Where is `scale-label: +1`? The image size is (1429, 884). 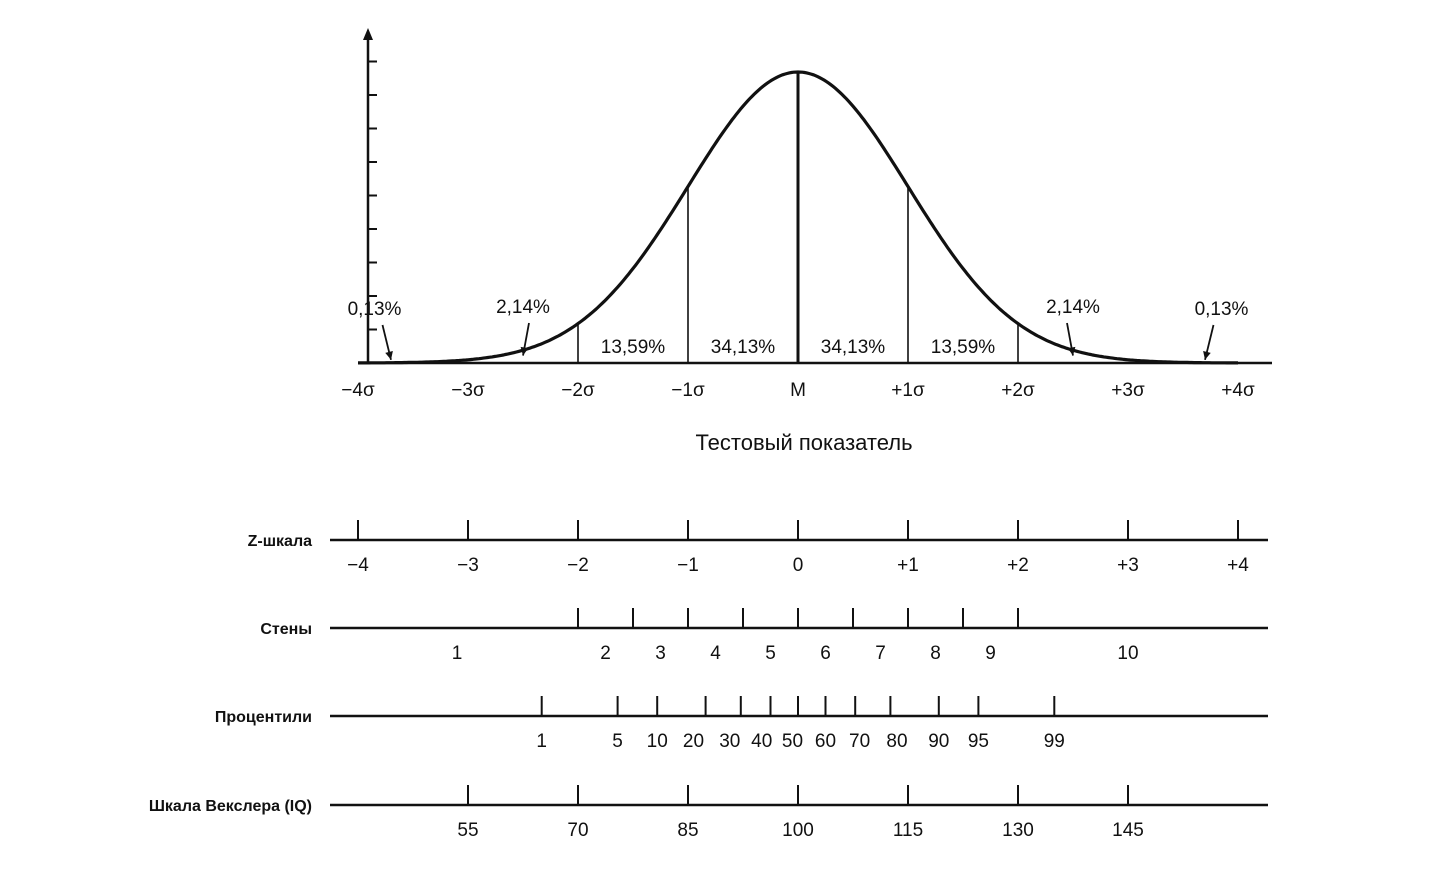 scale-label: +1 is located at coordinates (908, 565).